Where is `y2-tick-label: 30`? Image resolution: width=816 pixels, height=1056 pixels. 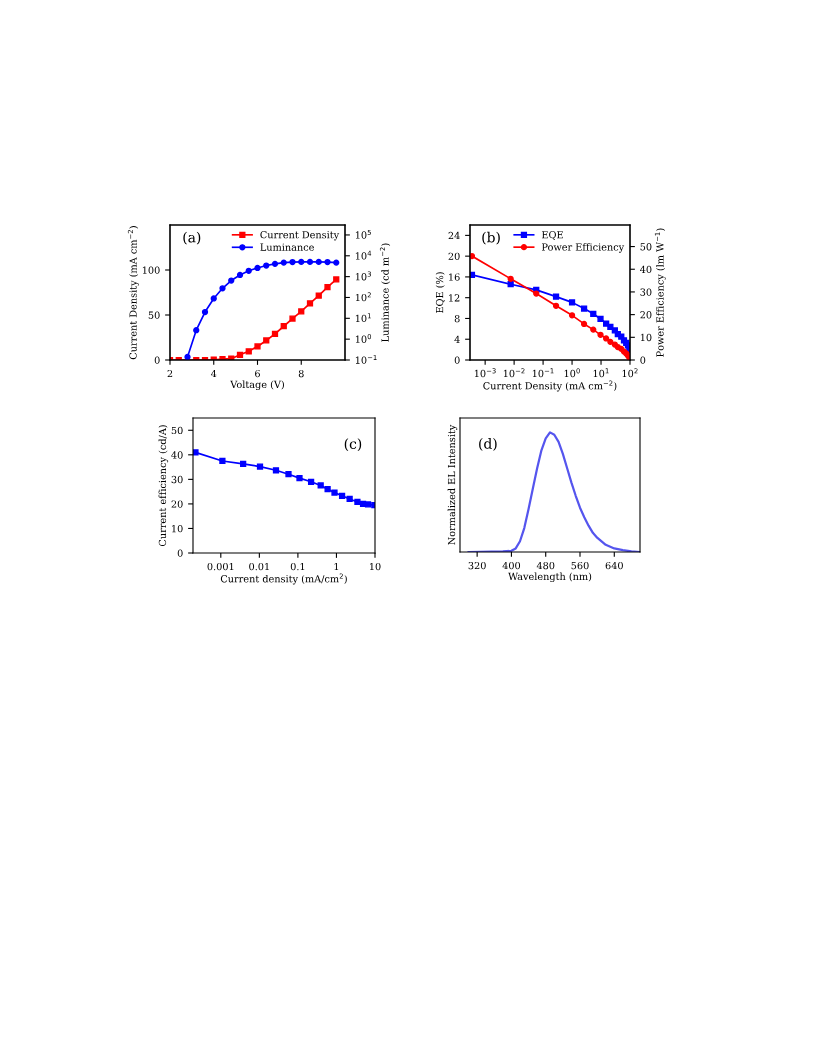
y2-tick-label: 30 is located at coordinates (646, 292).